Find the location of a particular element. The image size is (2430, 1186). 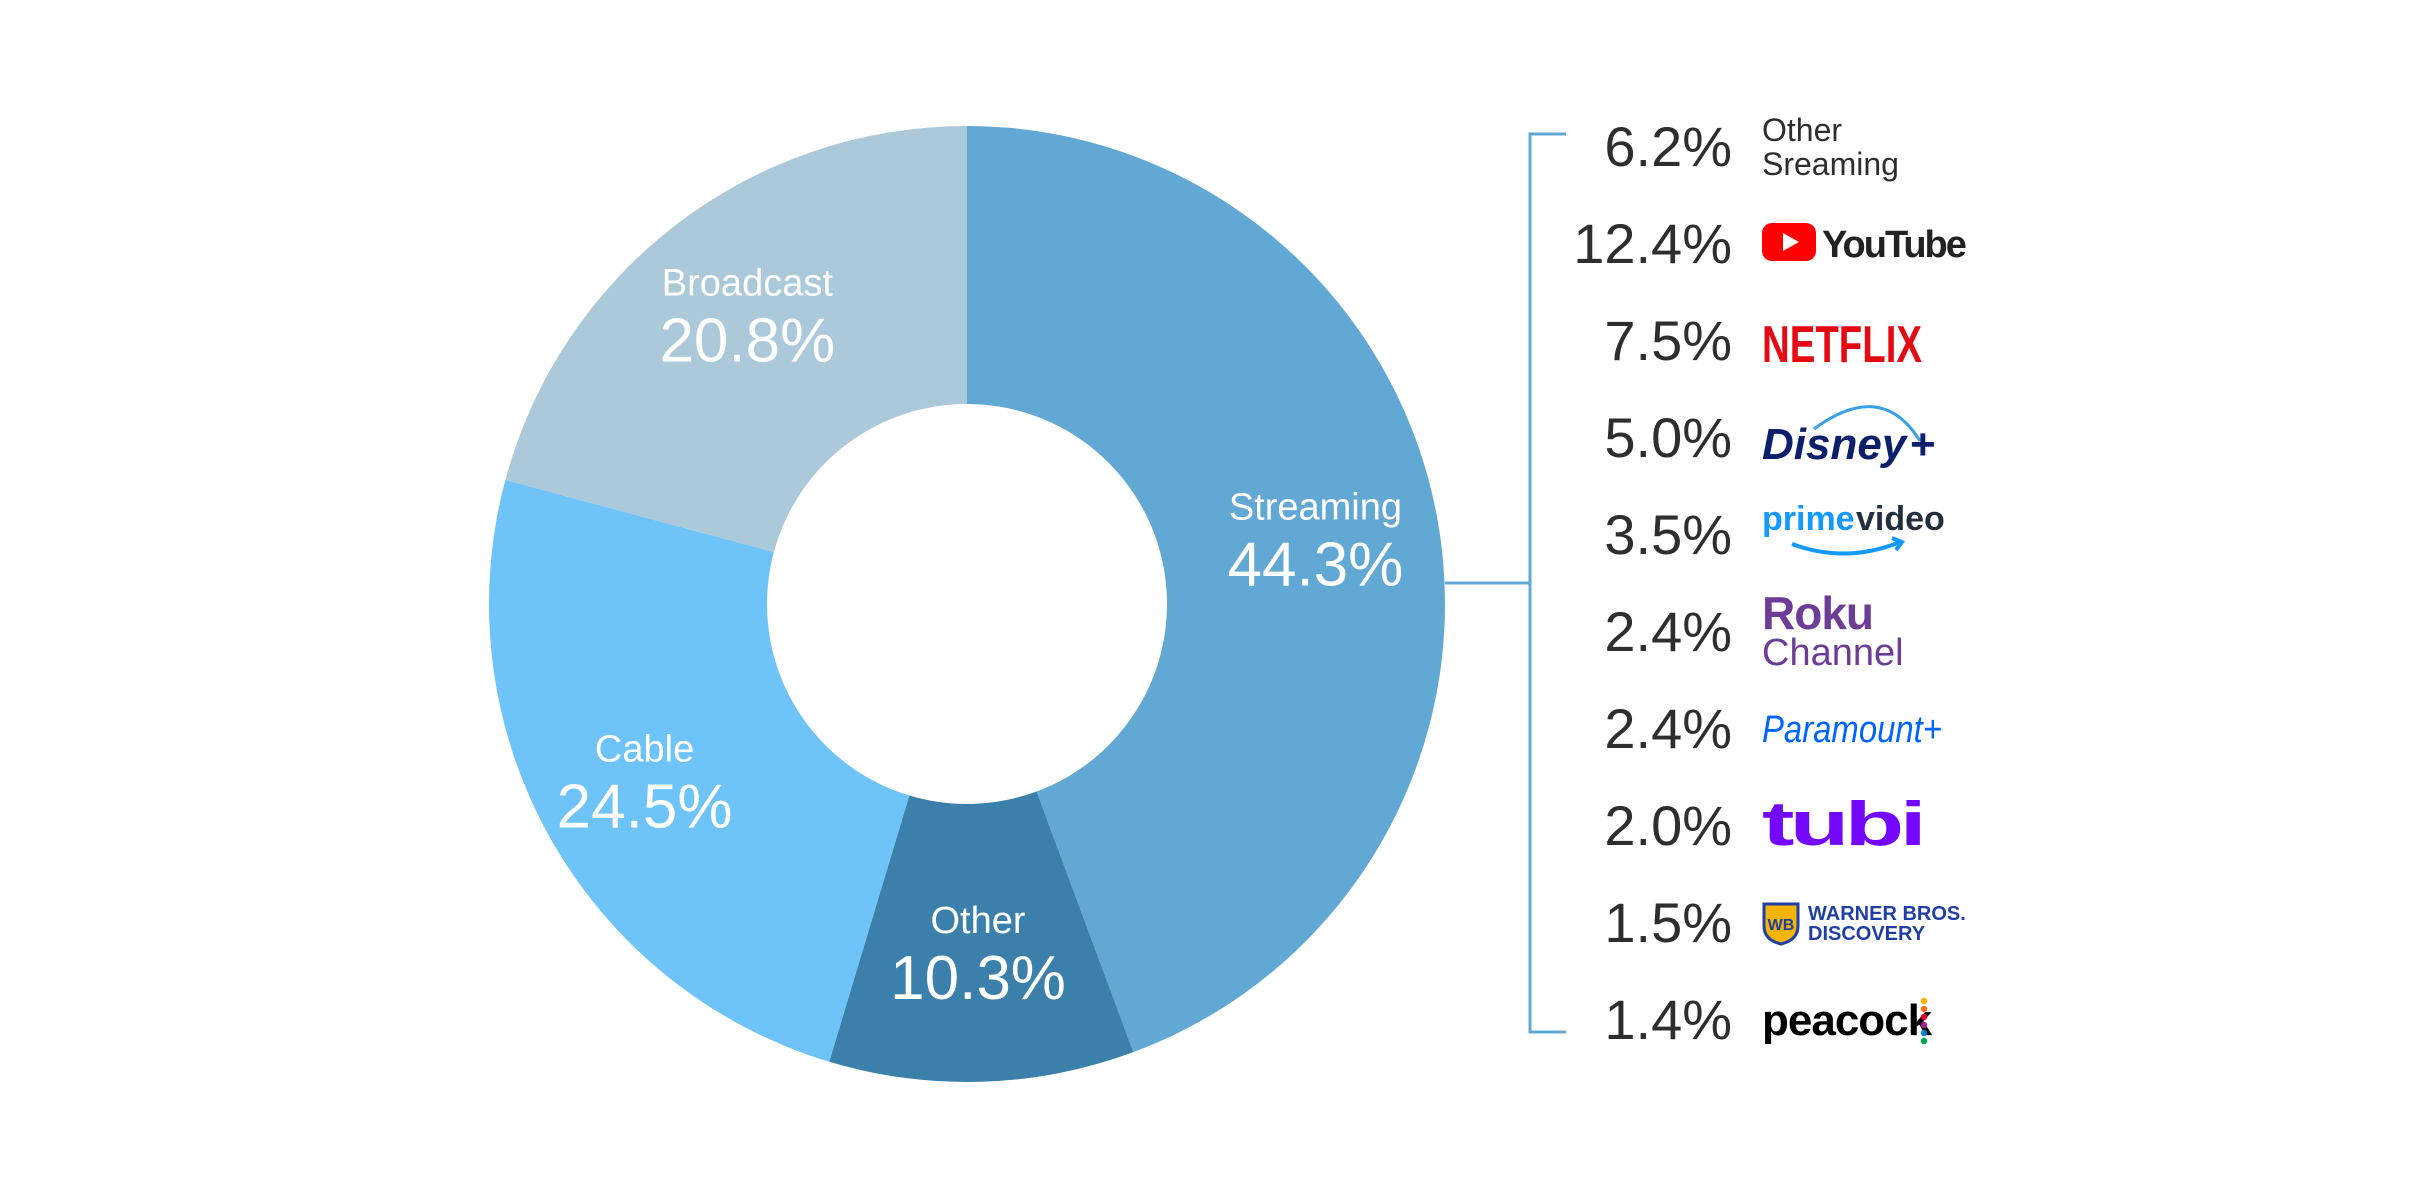

svg-text: Channel is located at coordinates (1833, 653).